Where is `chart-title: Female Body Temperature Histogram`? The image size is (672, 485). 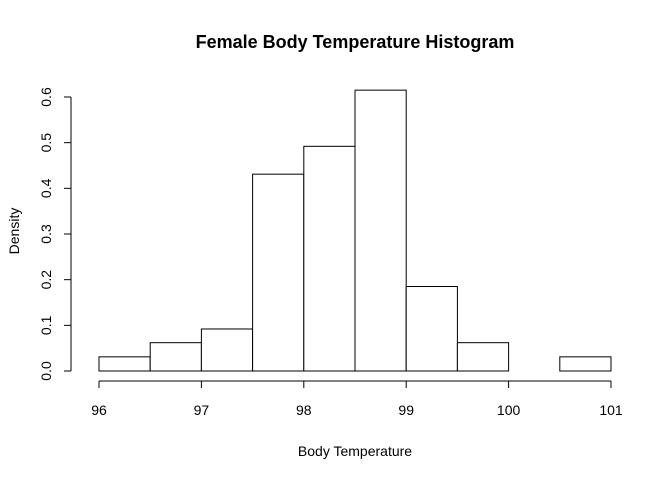 chart-title: Female Body Temperature Histogram is located at coordinates (355, 42).